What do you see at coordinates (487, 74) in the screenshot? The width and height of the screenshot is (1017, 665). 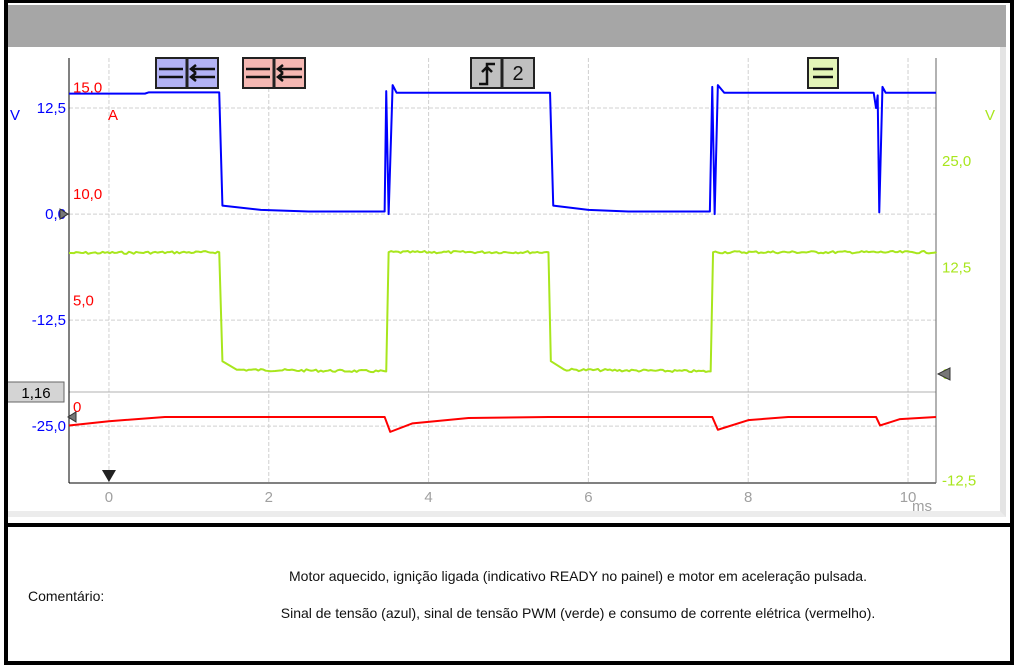 I see `rising-edge-icon` at bounding box center [487, 74].